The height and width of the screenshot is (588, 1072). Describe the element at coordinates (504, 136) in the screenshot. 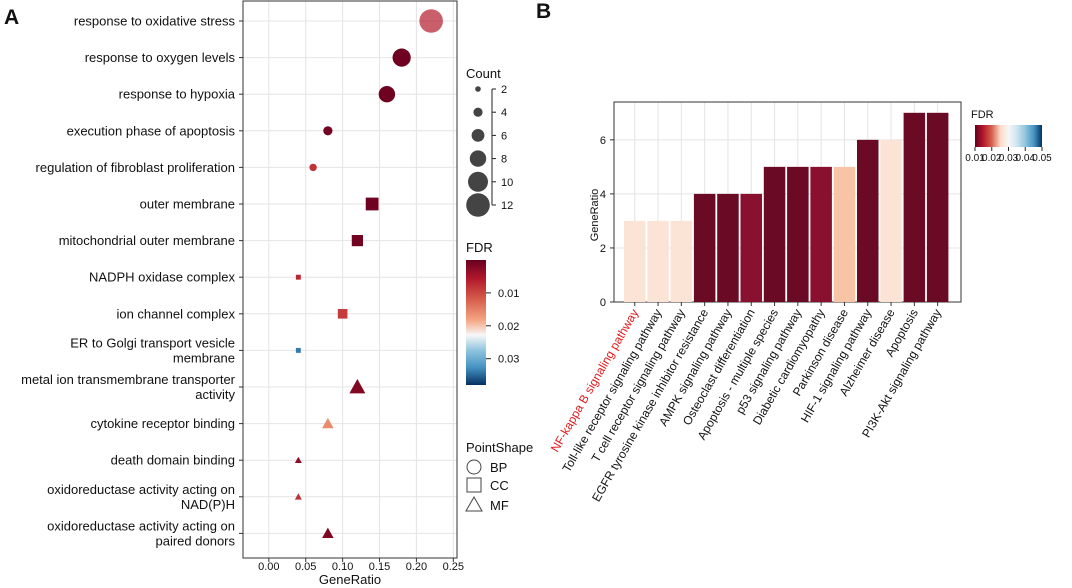

I see `count-legend-label: 6` at that location.